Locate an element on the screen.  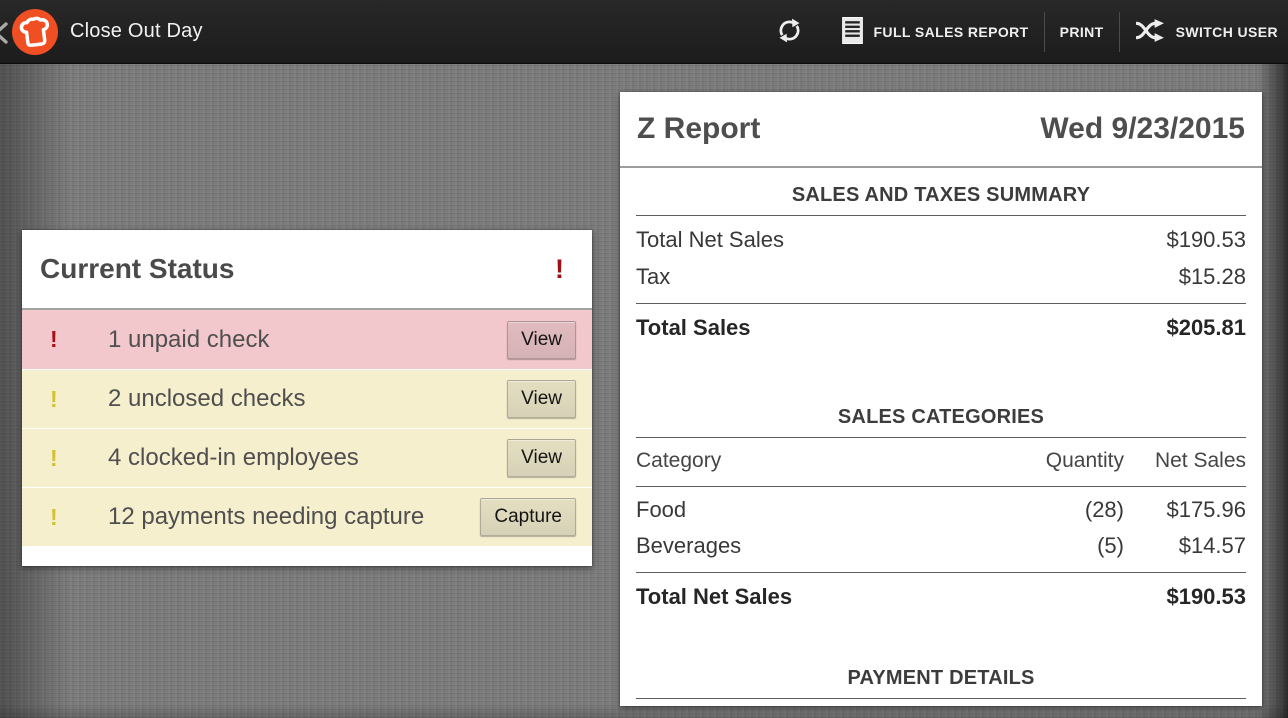
column-header-category: Category is located at coordinates (679, 460).